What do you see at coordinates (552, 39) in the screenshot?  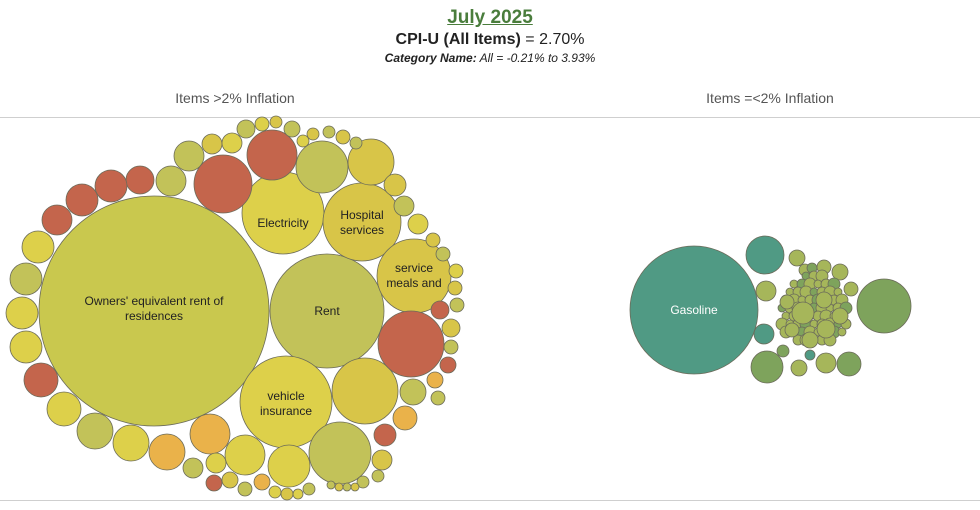 I see `subtitle-value: = 2.70%` at bounding box center [552, 39].